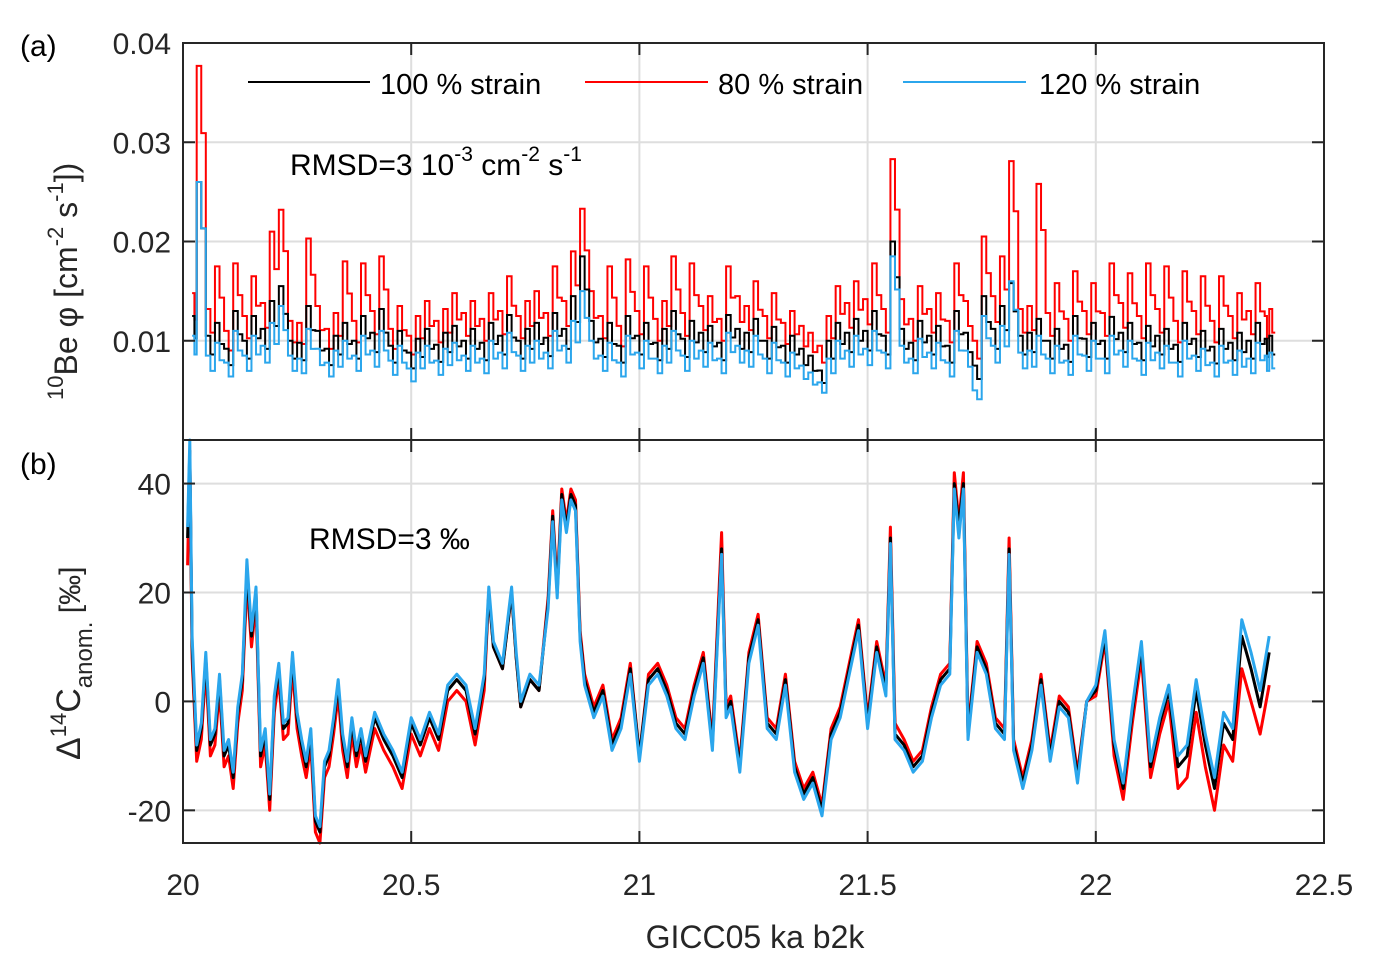  What do you see at coordinates (867, 885) in the screenshot?
I see `x-tick-label: 21.5` at bounding box center [867, 885].